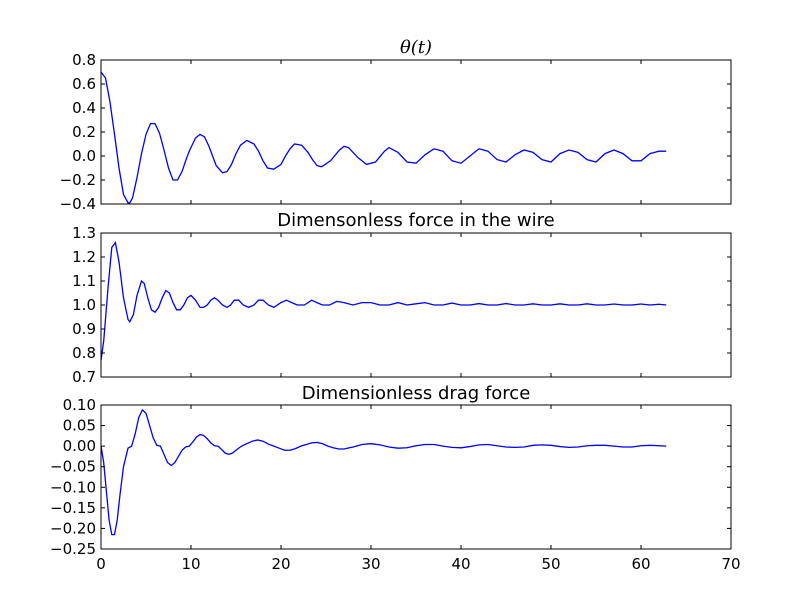  What do you see at coordinates (416, 393) in the screenshot?
I see `subplot-title: Dimensionless drag force` at bounding box center [416, 393].